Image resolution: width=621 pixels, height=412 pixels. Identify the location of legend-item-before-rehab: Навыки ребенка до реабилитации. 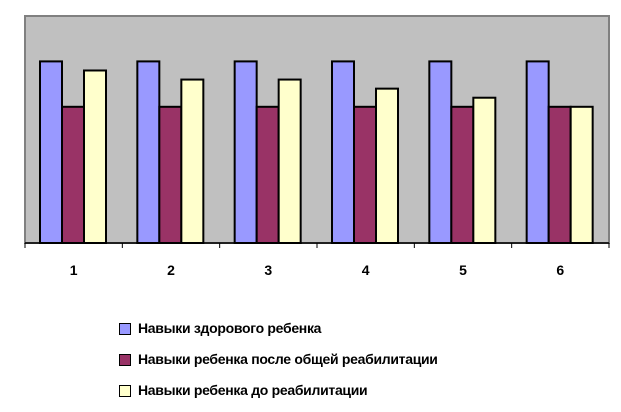
(278, 389).